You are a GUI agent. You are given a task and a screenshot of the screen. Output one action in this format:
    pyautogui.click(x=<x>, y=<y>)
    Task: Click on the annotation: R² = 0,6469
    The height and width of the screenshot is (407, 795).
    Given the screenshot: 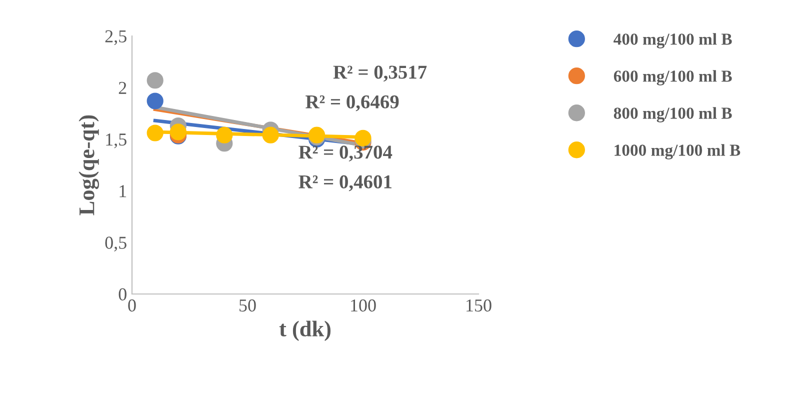 What is the action you would take?
    pyautogui.click(x=352, y=103)
    